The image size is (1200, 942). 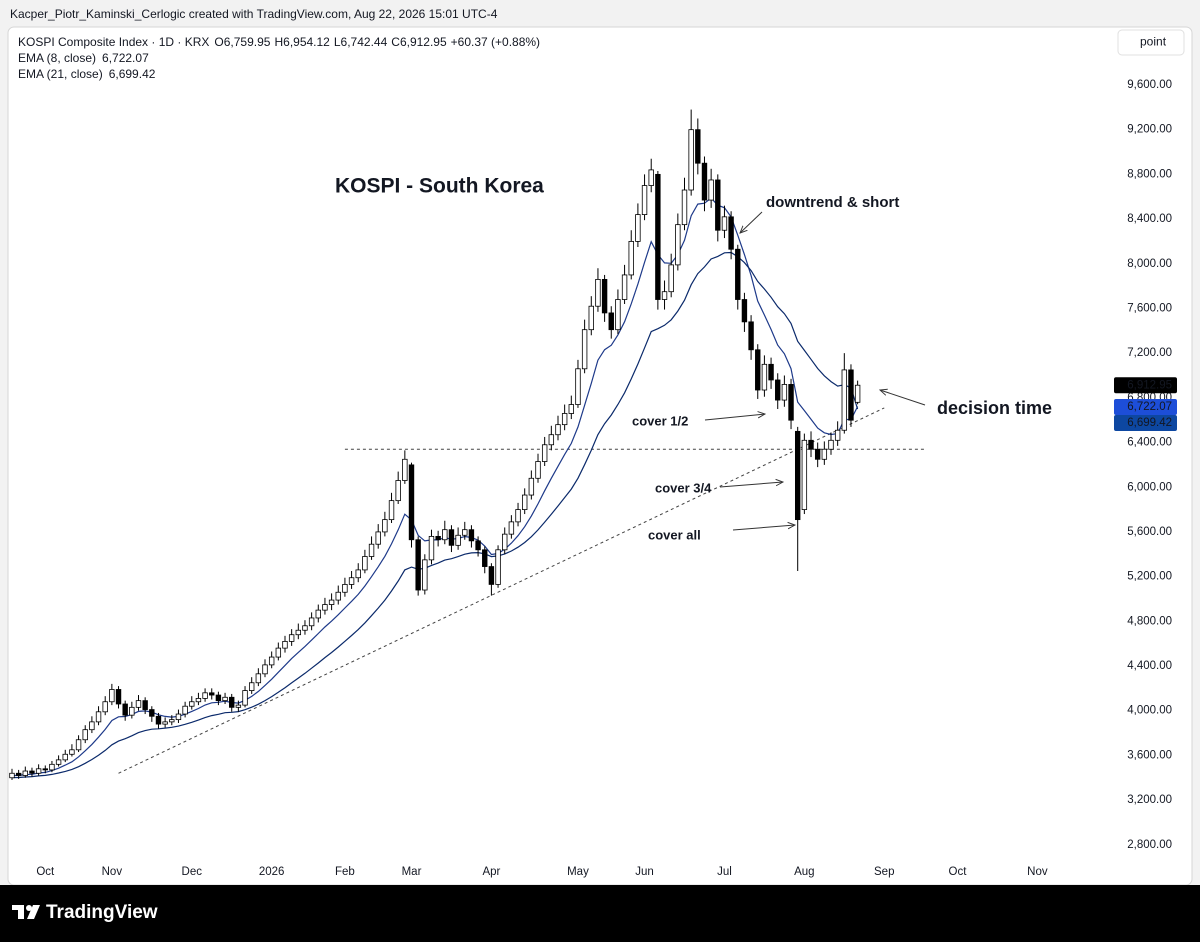 What do you see at coordinates (423, 42) in the screenshot?
I see `legend-value: 6,912.95` at bounding box center [423, 42].